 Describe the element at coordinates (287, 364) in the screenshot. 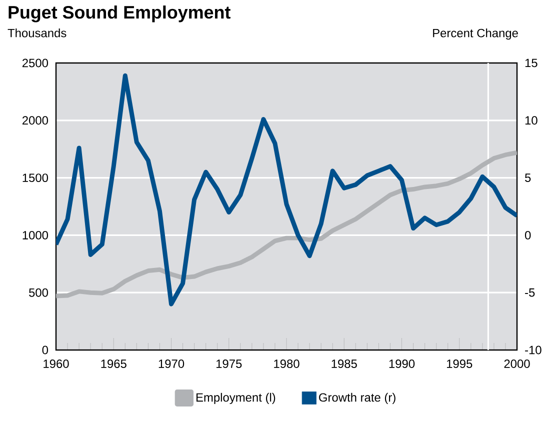

I see `x-tick-label: 1980` at that location.